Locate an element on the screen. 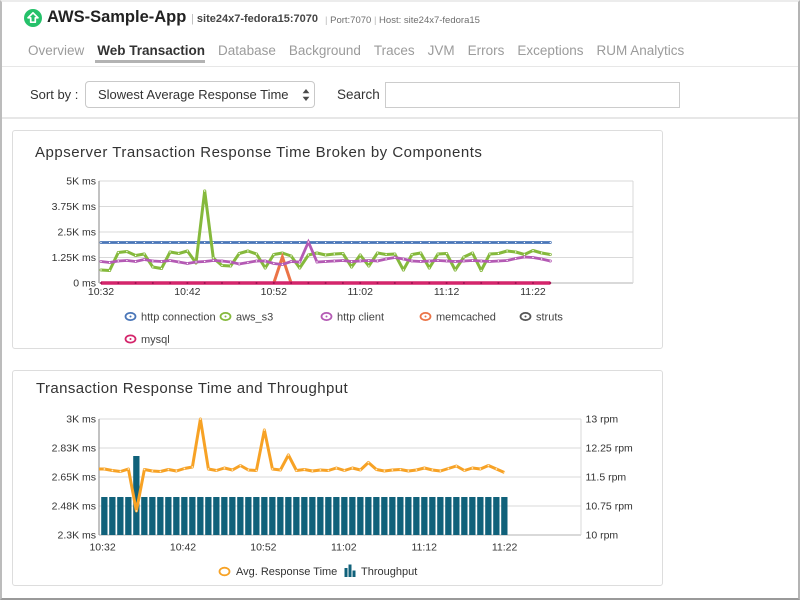 The height and width of the screenshot is (600, 800). svg-text: 10.75 rpm is located at coordinates (610, 506).